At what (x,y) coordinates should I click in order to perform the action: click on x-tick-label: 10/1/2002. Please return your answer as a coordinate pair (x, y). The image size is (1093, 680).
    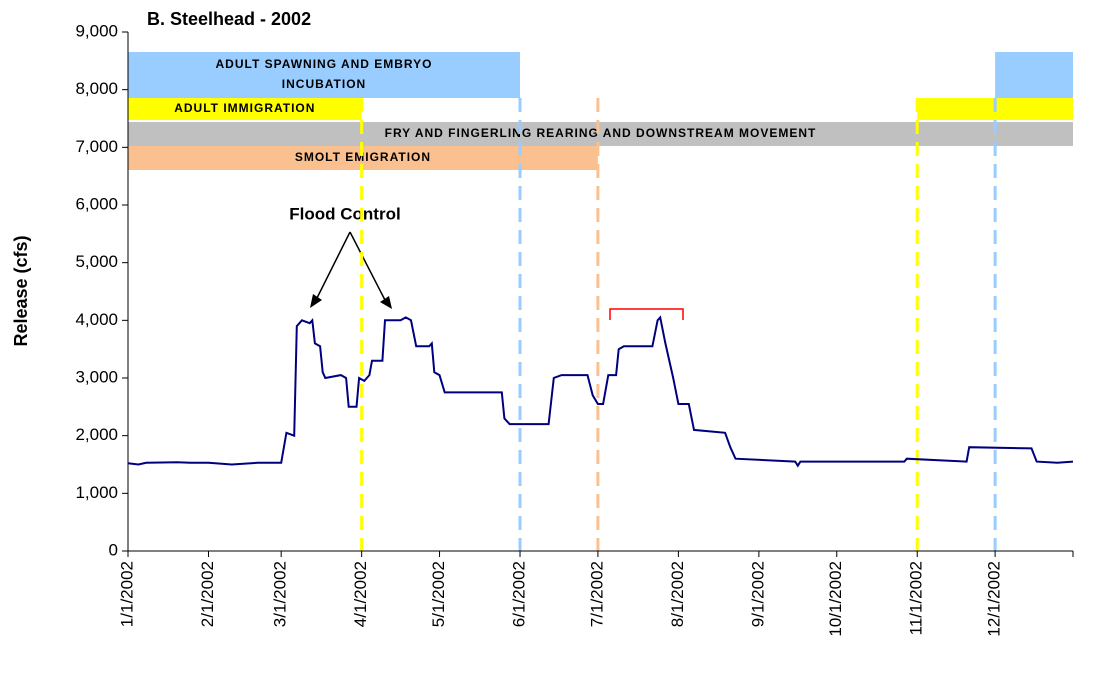
    Looking at the image, I should click on (835, 599).